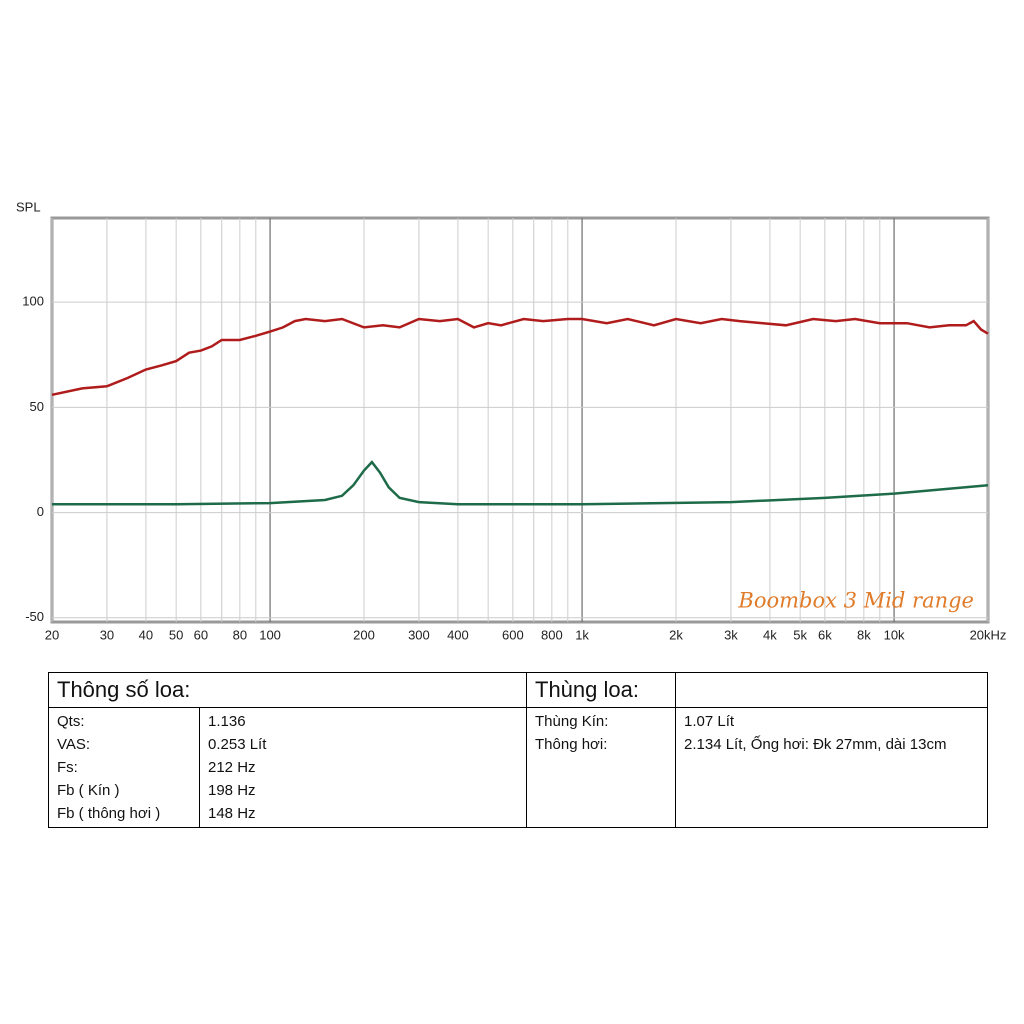 The image size is (1024, 1024). Describe the element at coordinates (731, 634) in the screenshot. I see `x-tick-label: 3k` at that location.